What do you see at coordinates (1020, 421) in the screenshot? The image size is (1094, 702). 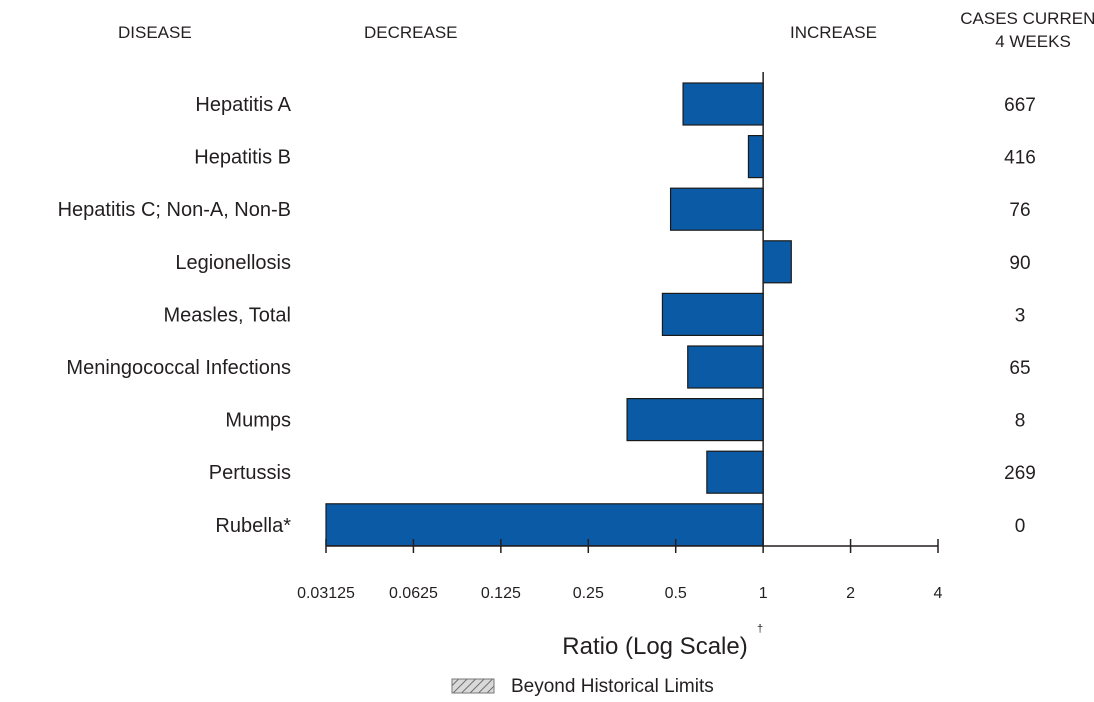 I see `case-count: 8` at bounding box center [1020, 421].